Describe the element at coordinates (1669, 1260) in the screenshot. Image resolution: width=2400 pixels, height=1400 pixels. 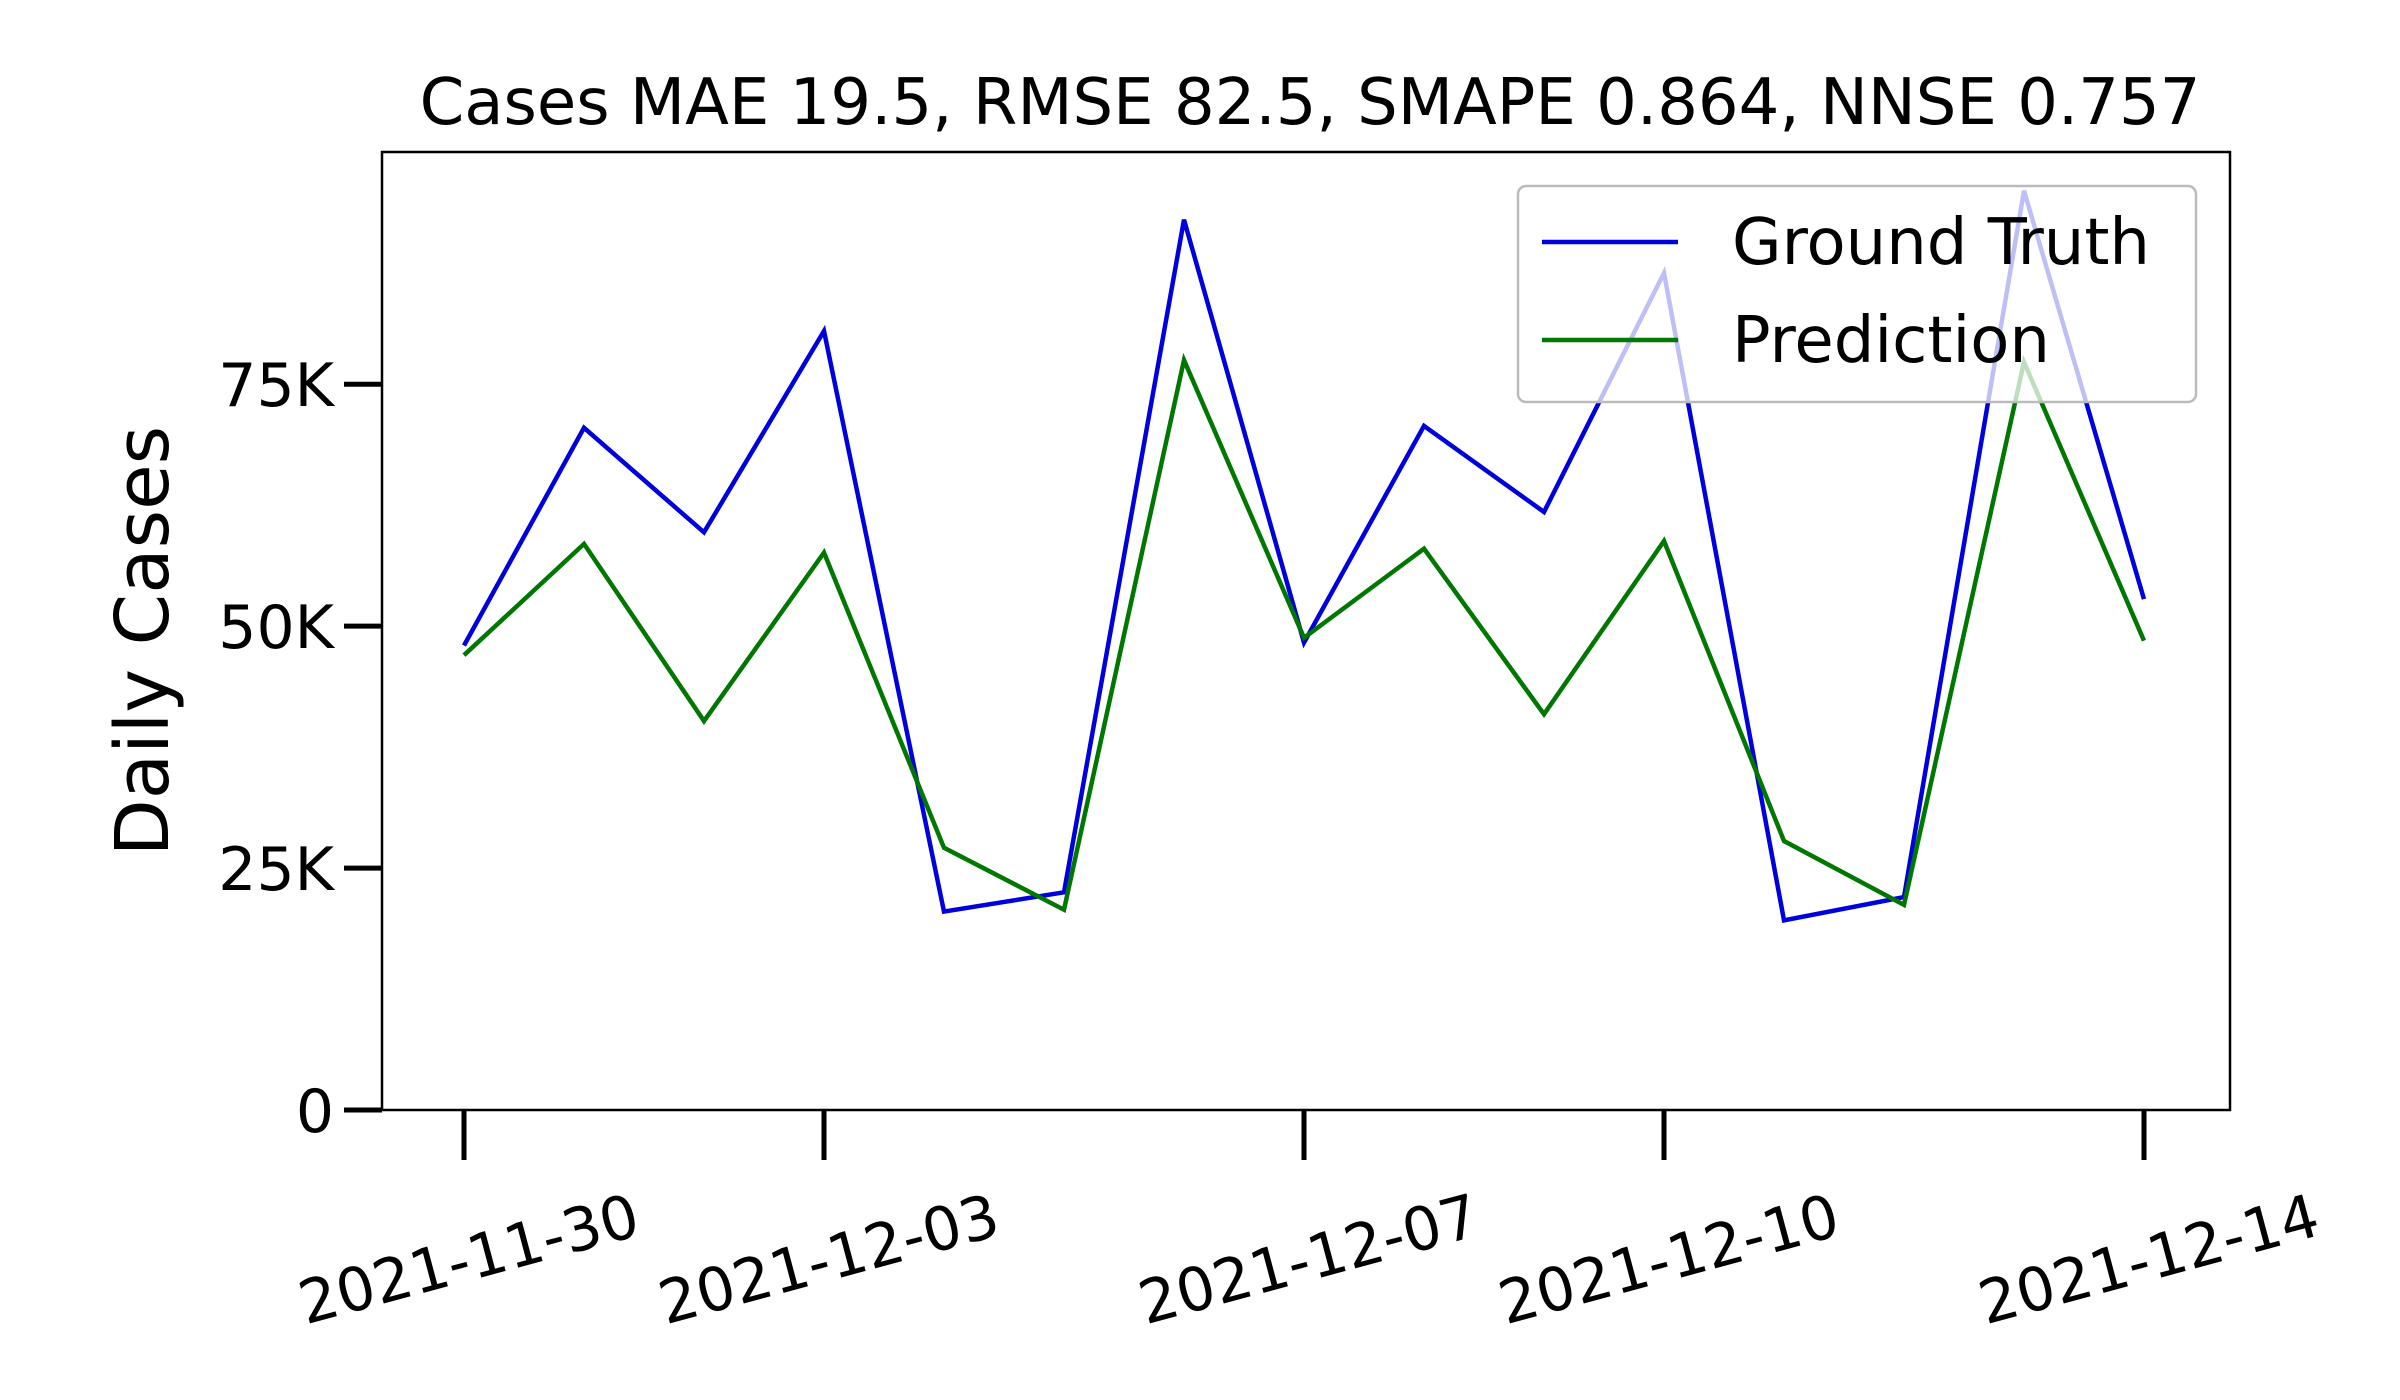
I see `x-tick-label: 2021-12-10` at that location.